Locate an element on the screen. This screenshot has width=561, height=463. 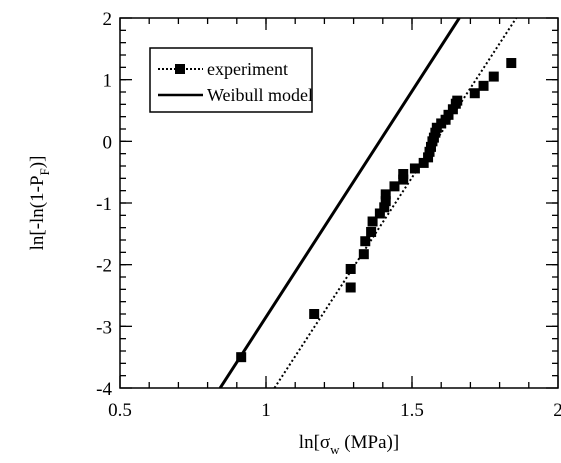
y-tick-label: -2 is located at coordinates (104, 266).